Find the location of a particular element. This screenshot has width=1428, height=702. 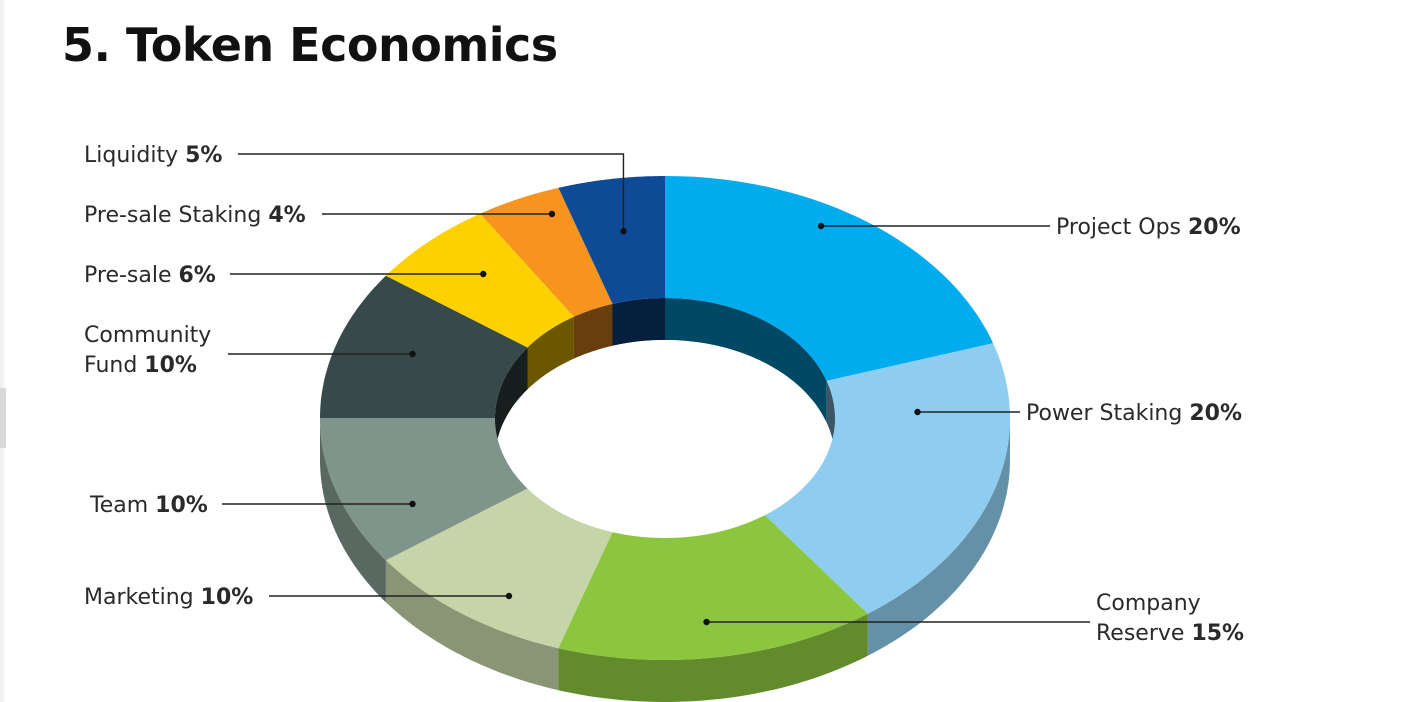

slice-project-ops is located at coordinates (829, 278).